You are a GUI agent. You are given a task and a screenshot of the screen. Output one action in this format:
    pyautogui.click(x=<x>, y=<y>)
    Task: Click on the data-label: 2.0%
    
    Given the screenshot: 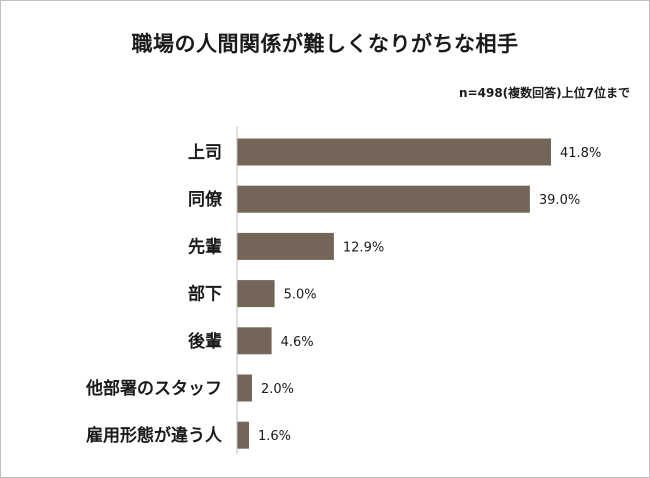 What is the action you would take?
    pyautogui.click(x=277, y=389)
    